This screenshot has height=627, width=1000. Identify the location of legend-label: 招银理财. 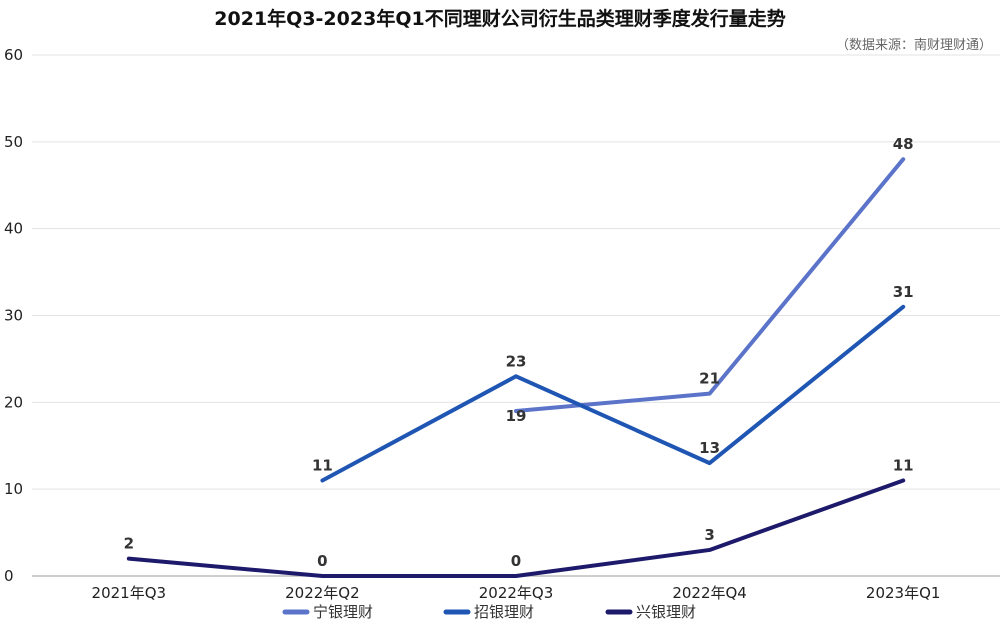
(504, 612).